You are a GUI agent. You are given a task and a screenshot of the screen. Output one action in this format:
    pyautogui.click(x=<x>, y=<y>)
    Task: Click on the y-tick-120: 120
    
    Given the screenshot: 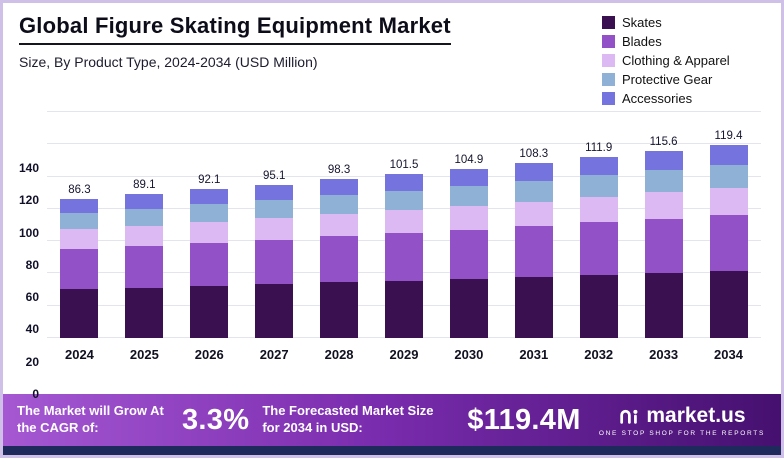 What is the action you would take?
    pyautogui.click(x=28, y=200)
    